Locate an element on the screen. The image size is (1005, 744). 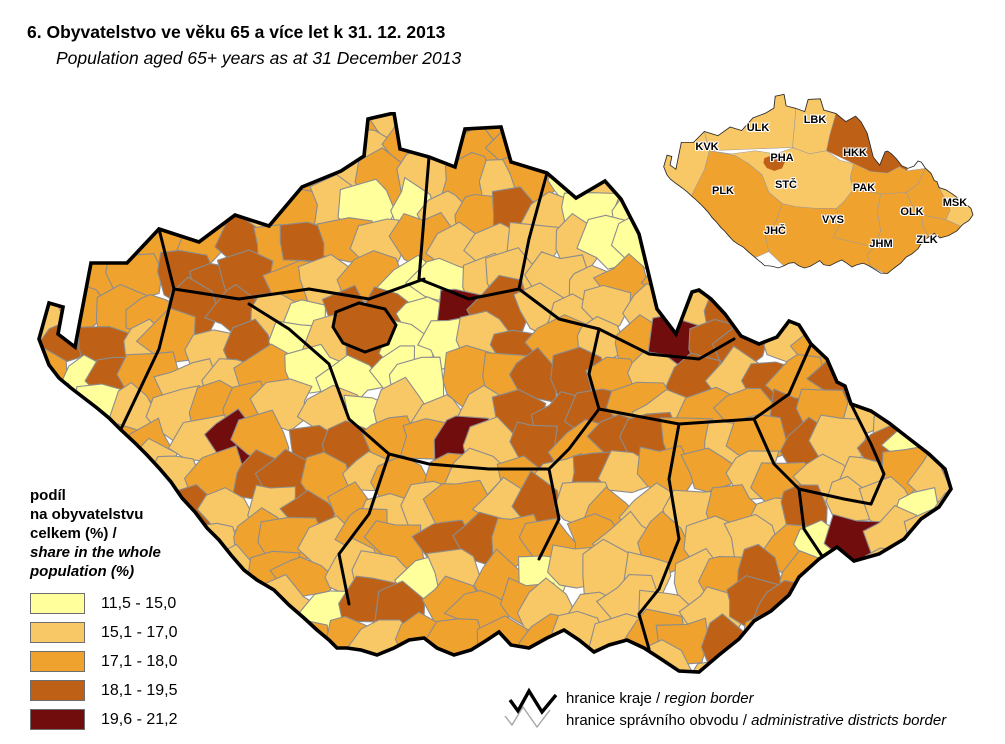
legend-class-row: 11,5 - 15,0 is located at coordinates (104, 603).